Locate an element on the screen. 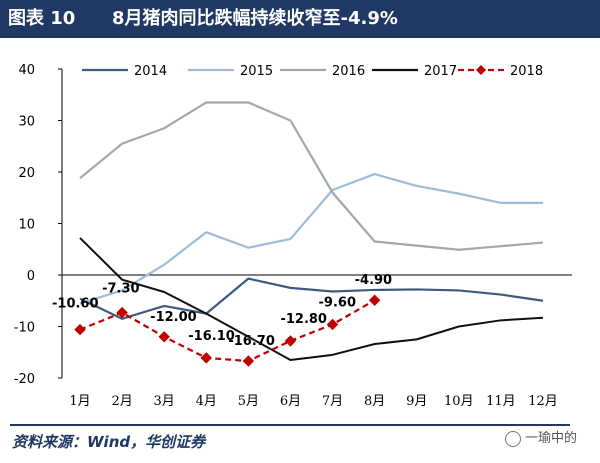  x-tick-label: 5月 is located at coordinates (248, 401).